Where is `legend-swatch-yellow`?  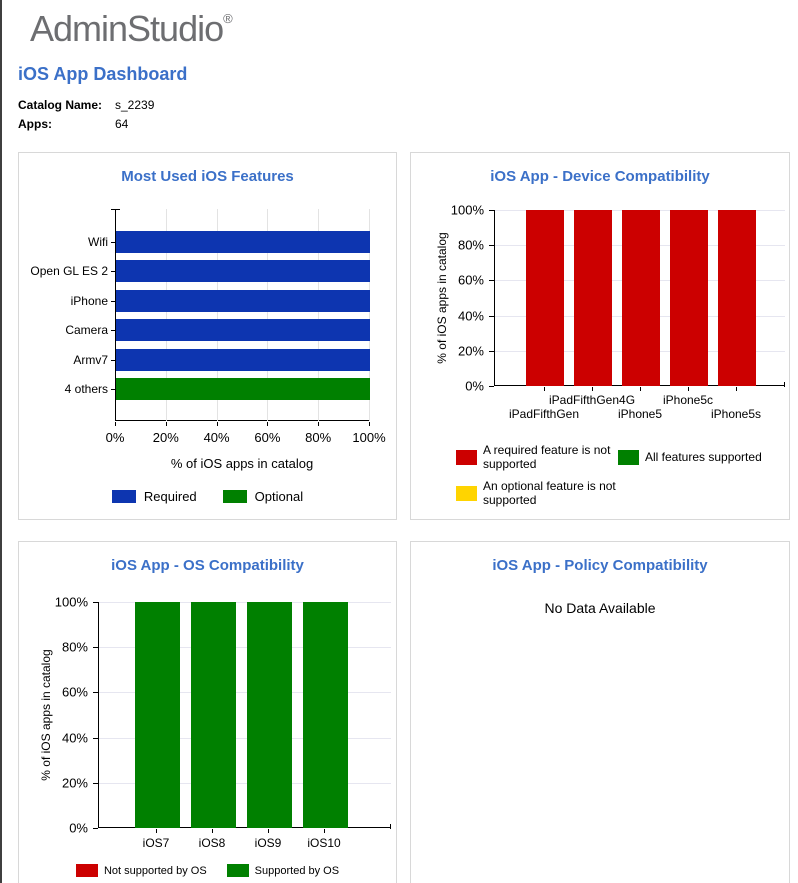 legend-swatch-yellow is located at coordinates (466, 493).